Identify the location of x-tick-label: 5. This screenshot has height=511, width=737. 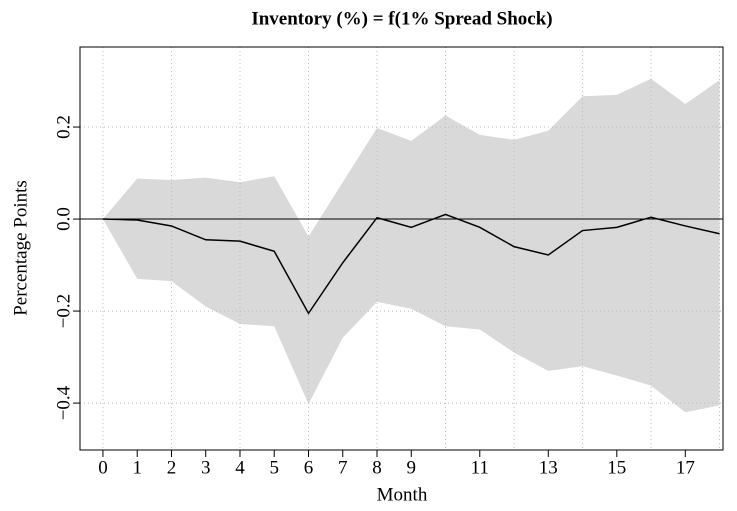
(274, 467).